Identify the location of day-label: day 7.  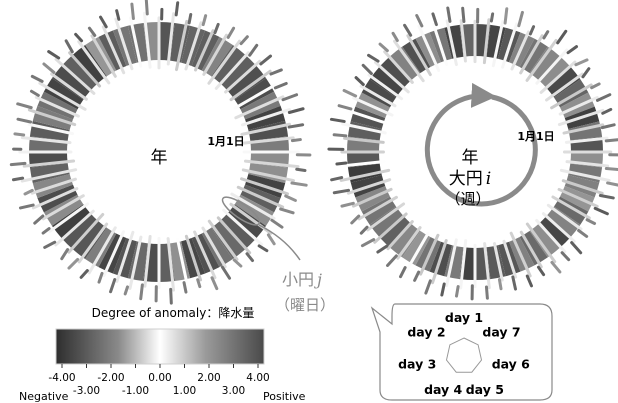
(501, 331).